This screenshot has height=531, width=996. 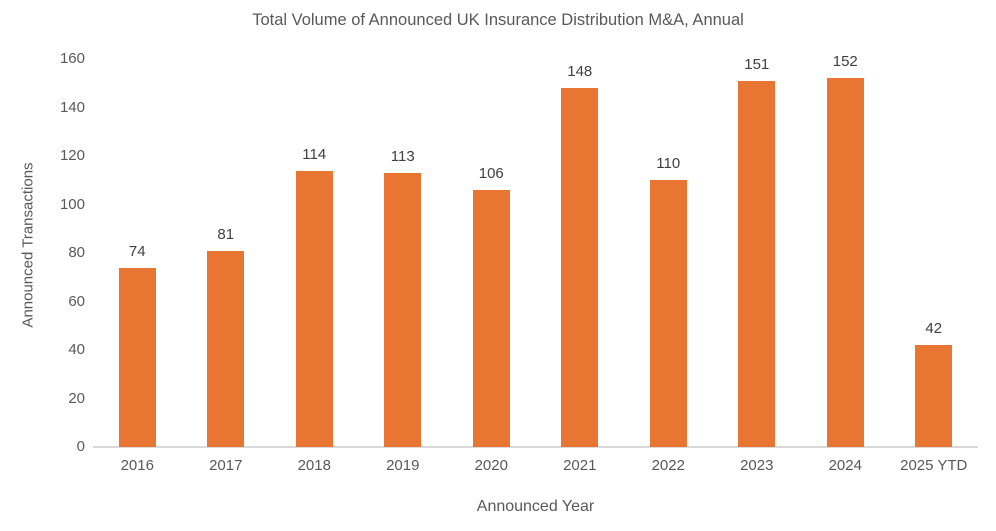 What do you see at coordinates (934, 396) in the screenshot?
I see `bar-2025 YTD` at bounding box center [934, 396].